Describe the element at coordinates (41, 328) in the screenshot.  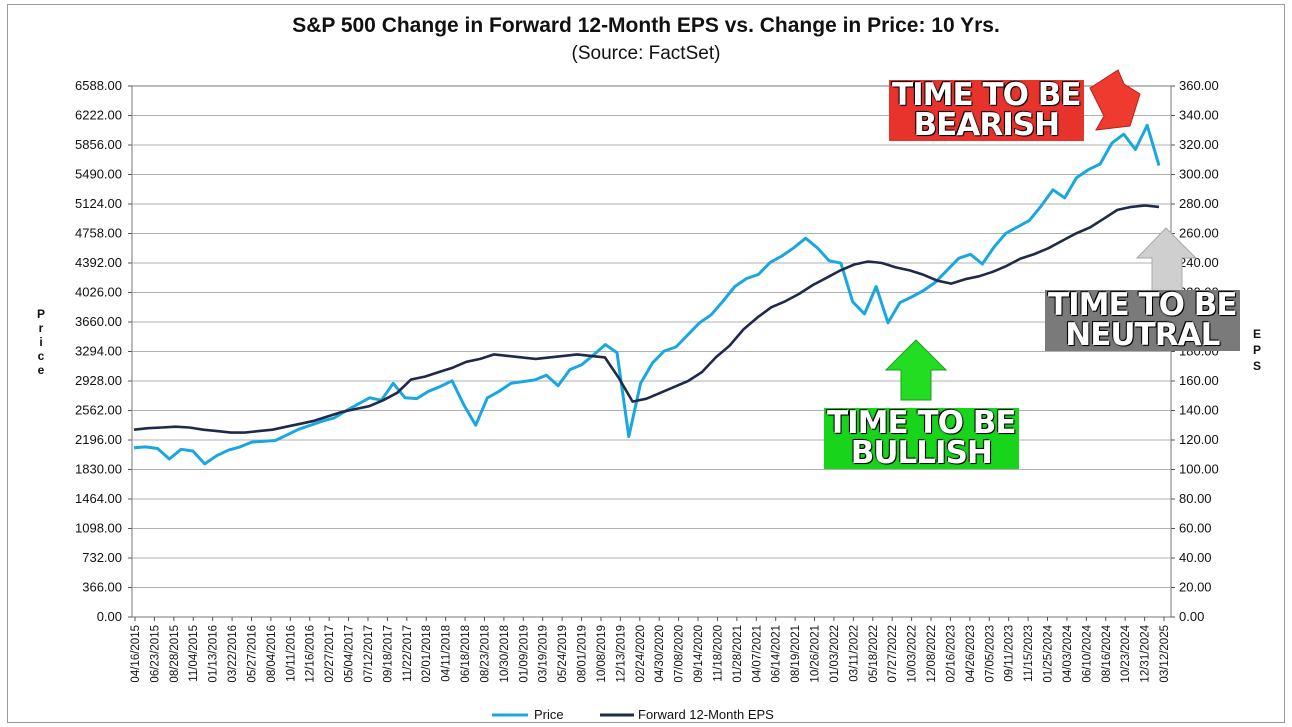
I see `y-axis-title-left-char: r` at that location.